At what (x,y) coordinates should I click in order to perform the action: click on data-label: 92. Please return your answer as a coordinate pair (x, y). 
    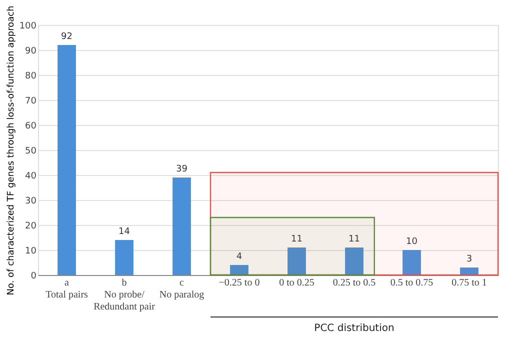
    Looking at the image, I should click on (66, 37).